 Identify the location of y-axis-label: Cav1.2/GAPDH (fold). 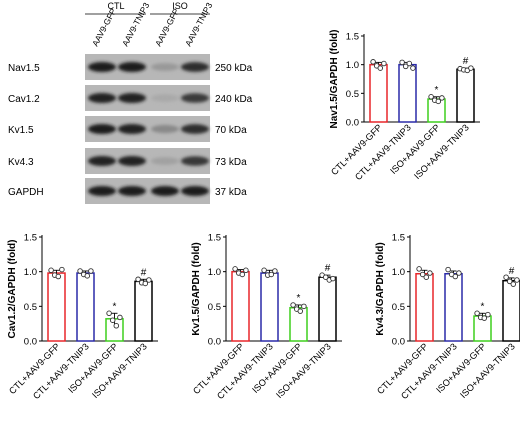
(12, 289).